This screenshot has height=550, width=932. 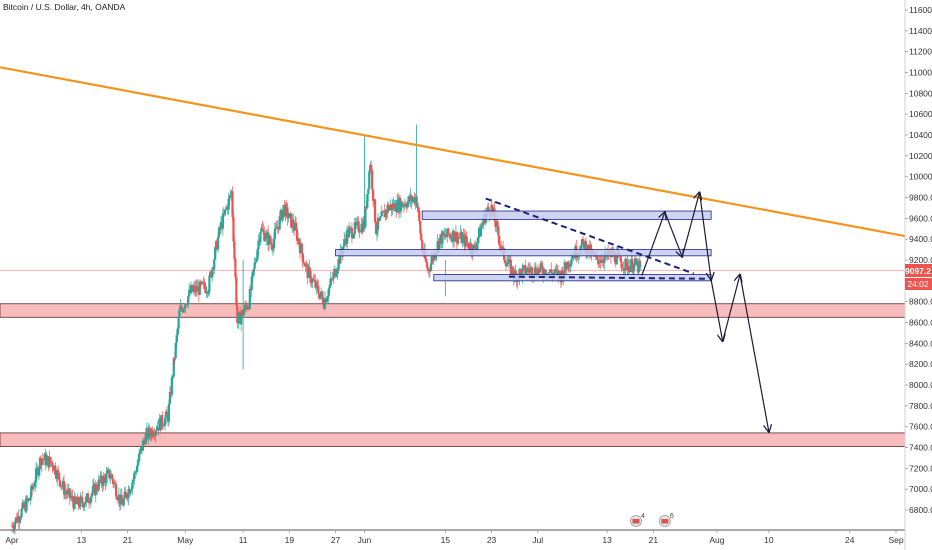 What do you see at coordinates (82, 540) in the screenshot?
I see `x-tick-label: 13` at bounding box center [82, 540].